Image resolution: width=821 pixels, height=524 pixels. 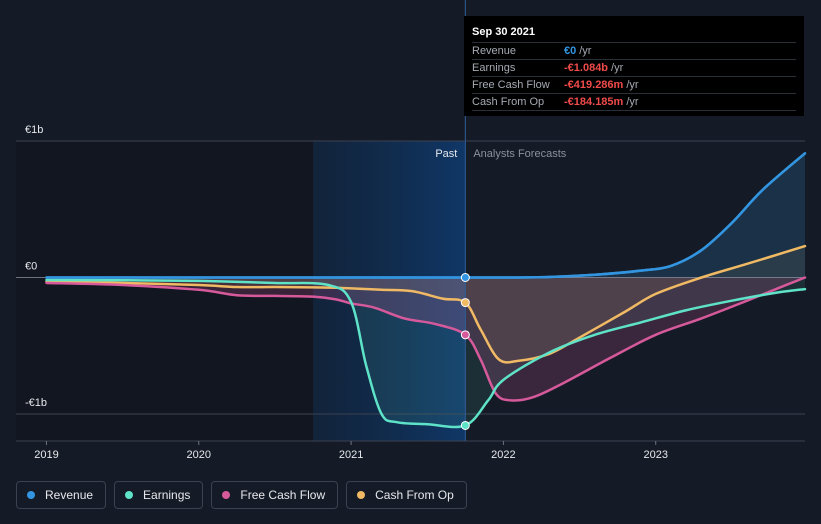 I want to click on past-label: Past, so click(x=446, y=154).